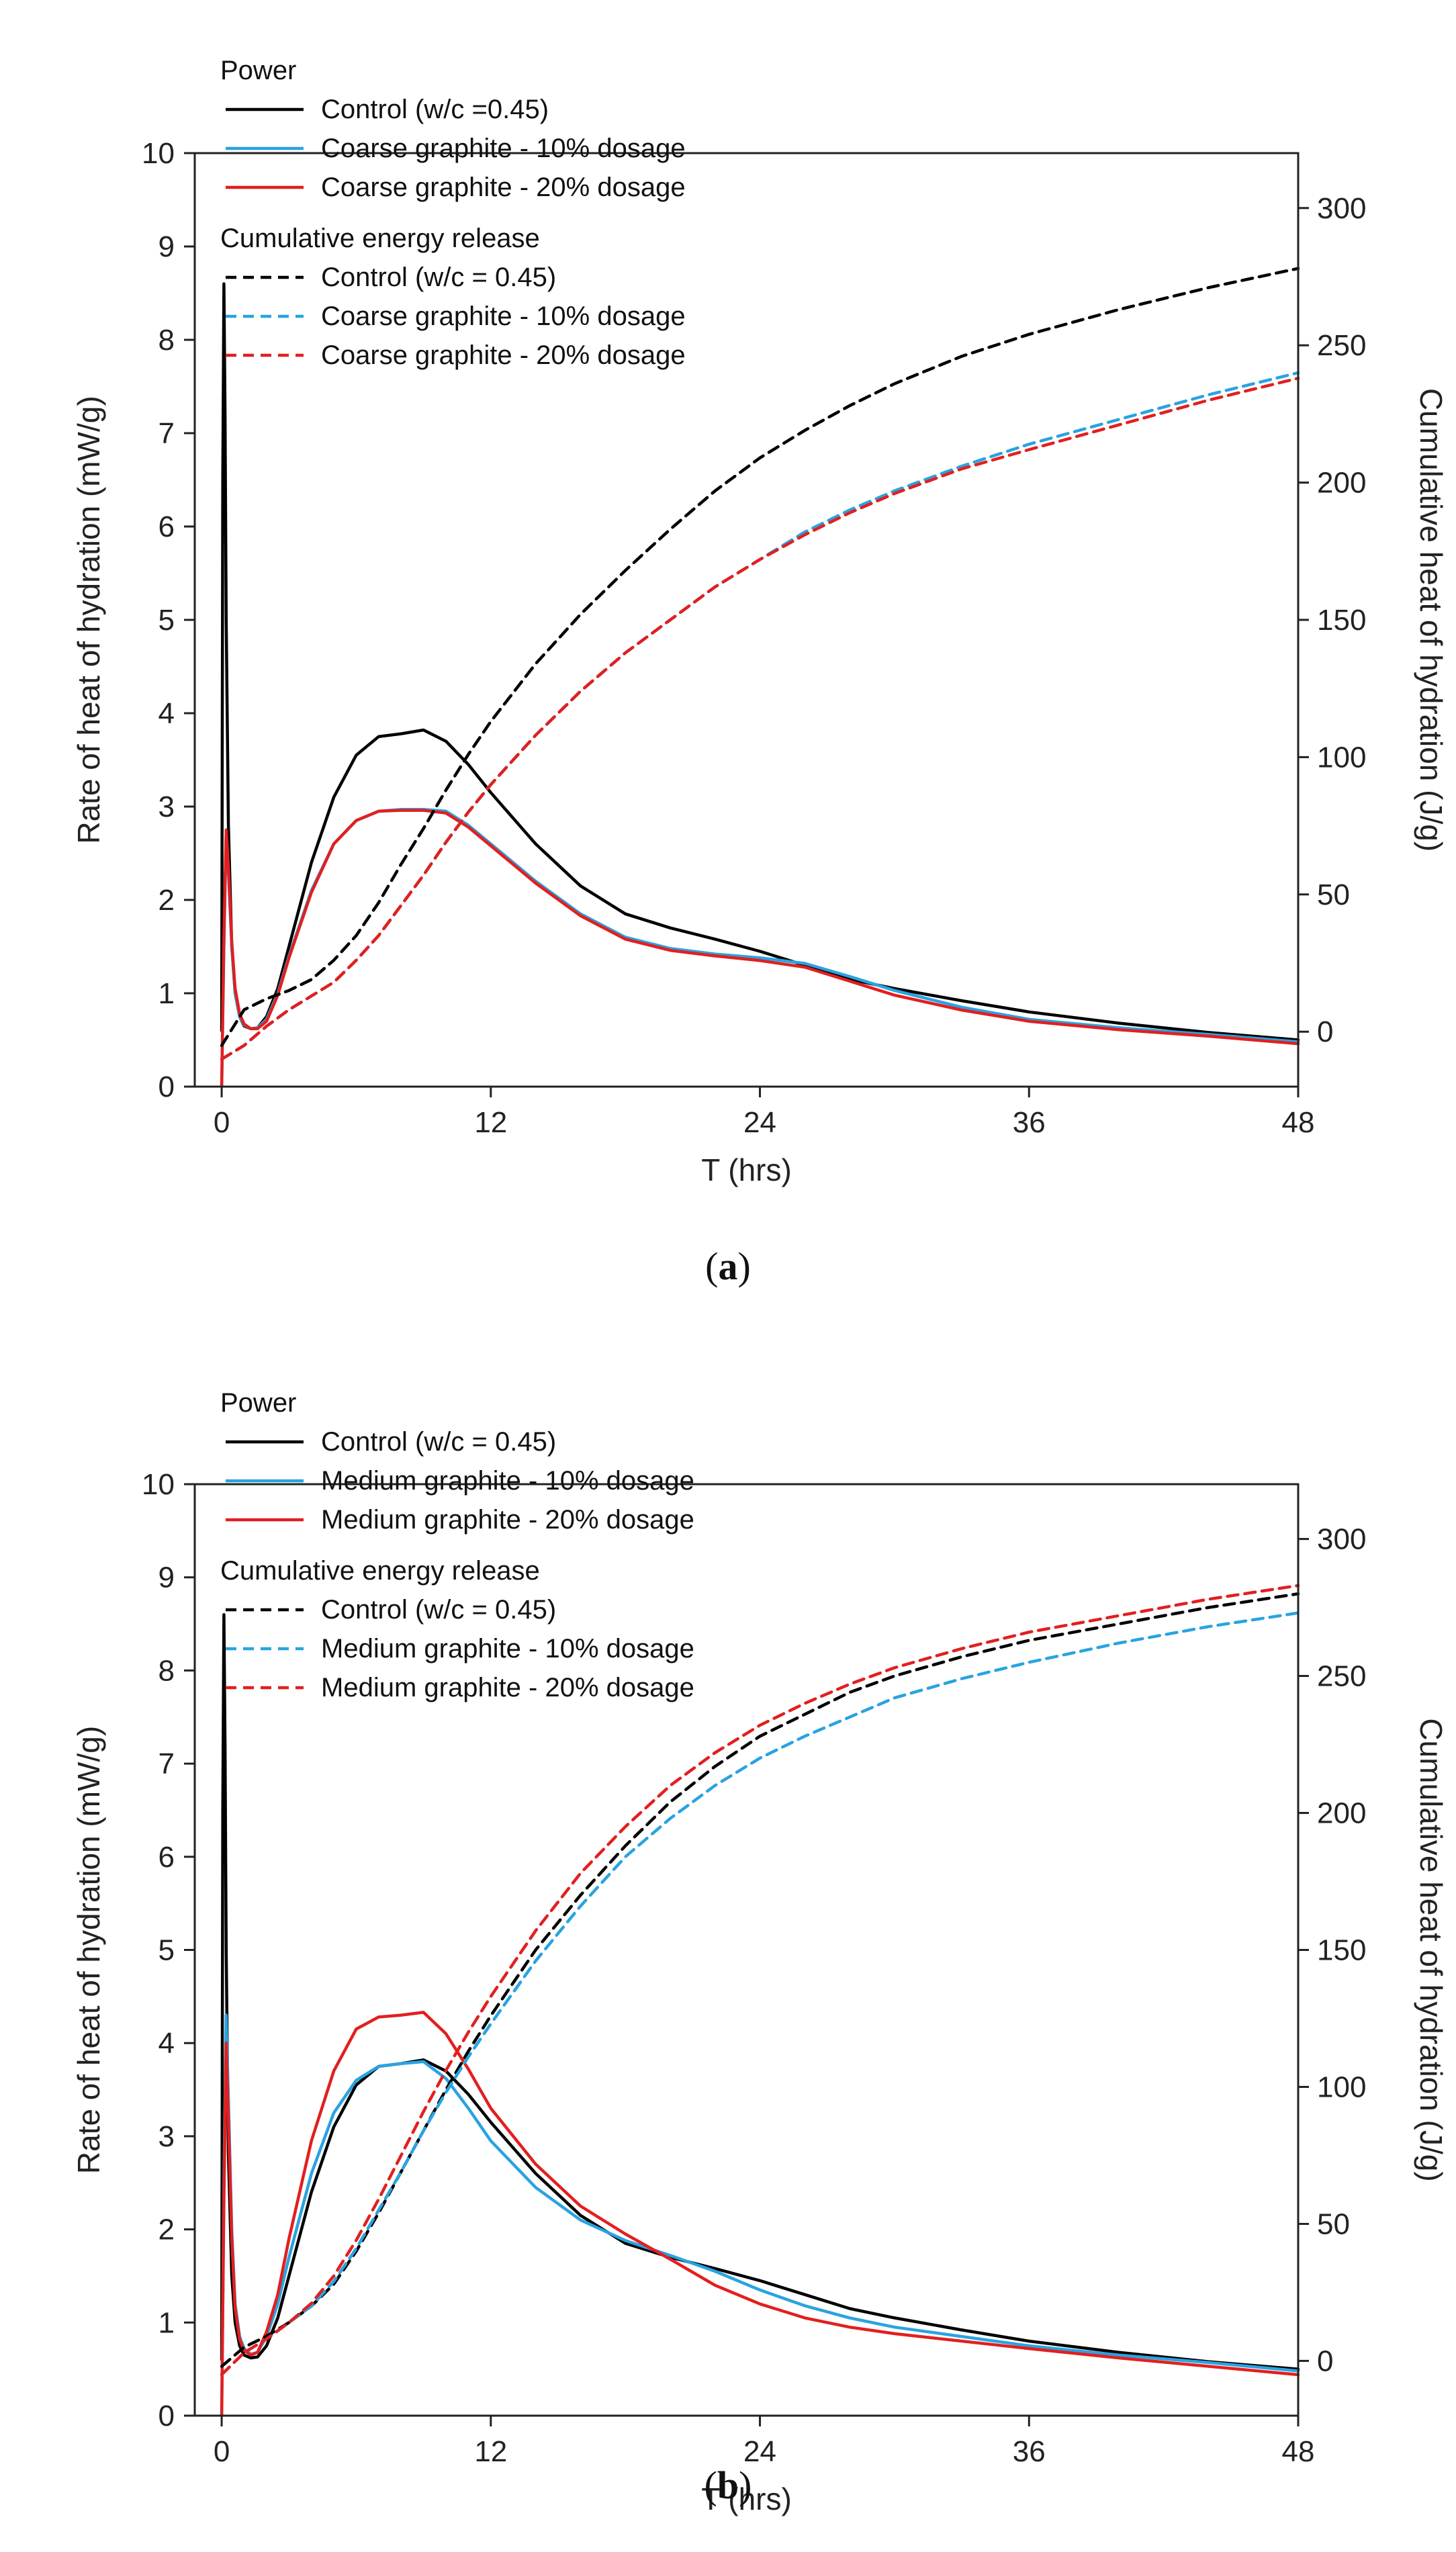 The width and height of the screenshot is (1456, 2552). I want to click on panel-caption: (a), so click(728, 1266).